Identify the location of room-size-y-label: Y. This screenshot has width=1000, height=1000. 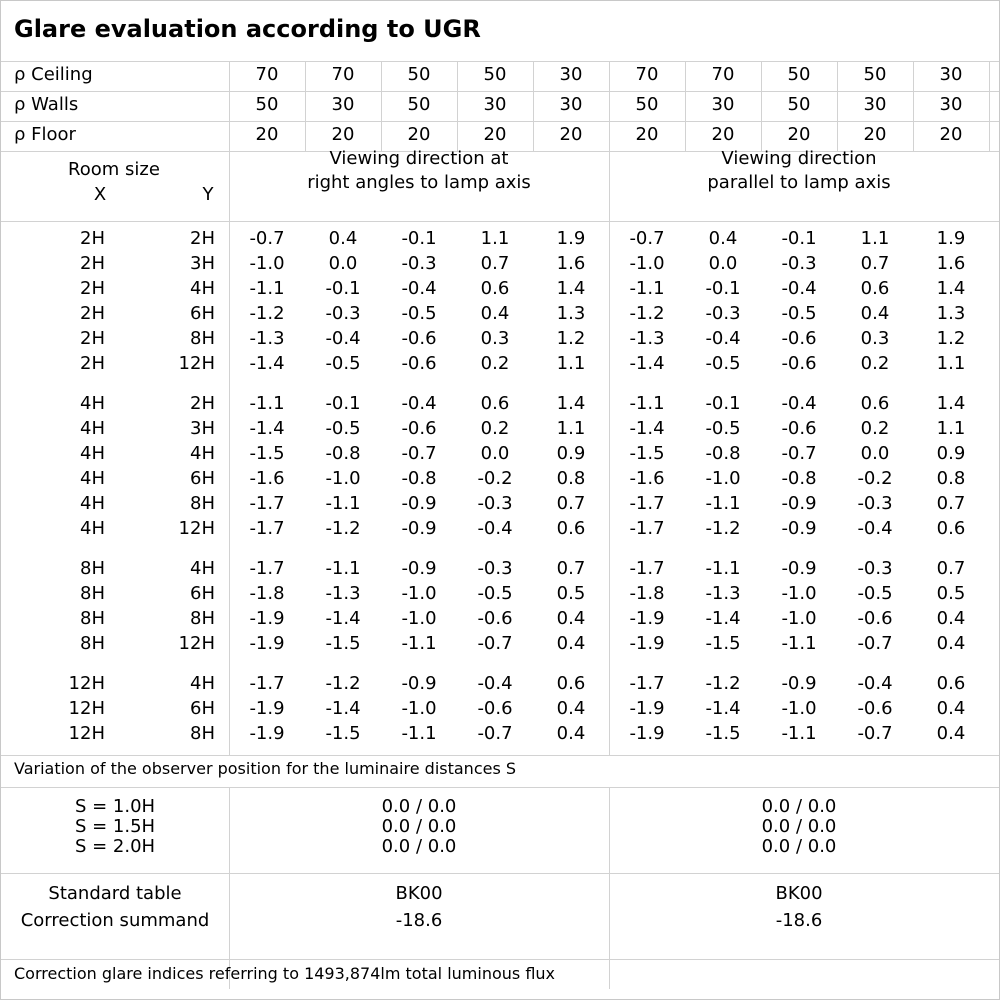
(208, 194).